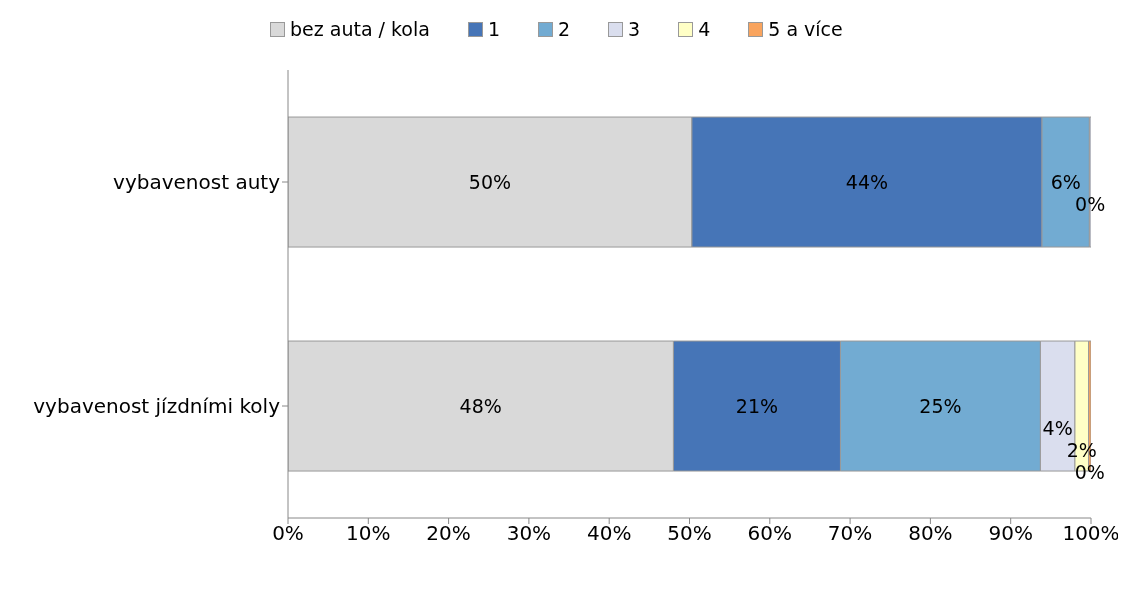 The image size is (1134, 595). What do you see at coordinates (1081, 450) in the screenshot?
I see `data-label: 2%` at bounding box center [1081, 450].